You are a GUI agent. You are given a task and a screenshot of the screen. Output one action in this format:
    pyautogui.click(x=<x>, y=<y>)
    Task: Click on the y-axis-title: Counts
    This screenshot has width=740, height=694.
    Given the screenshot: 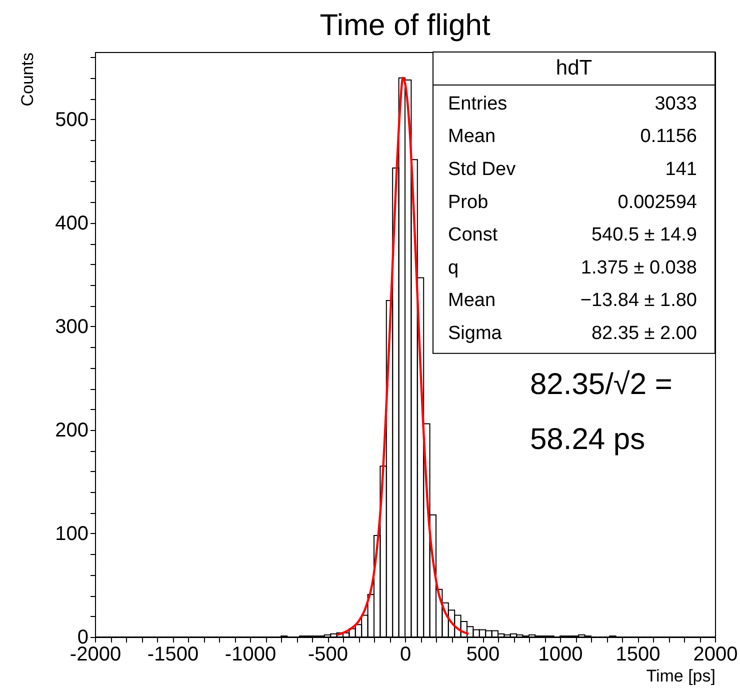 What is the action you would take?
    pyautogui.click(x=28, y=79)
    